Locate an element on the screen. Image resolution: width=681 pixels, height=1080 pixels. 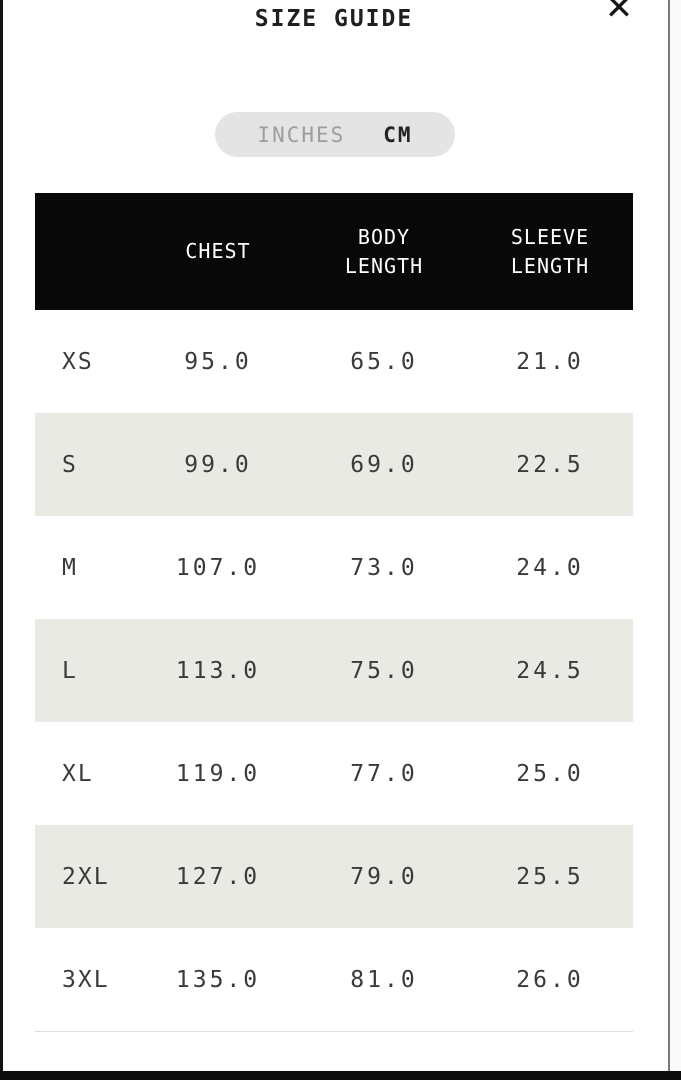
body-length-value: 73.0 is located at coordinates (384, 567).